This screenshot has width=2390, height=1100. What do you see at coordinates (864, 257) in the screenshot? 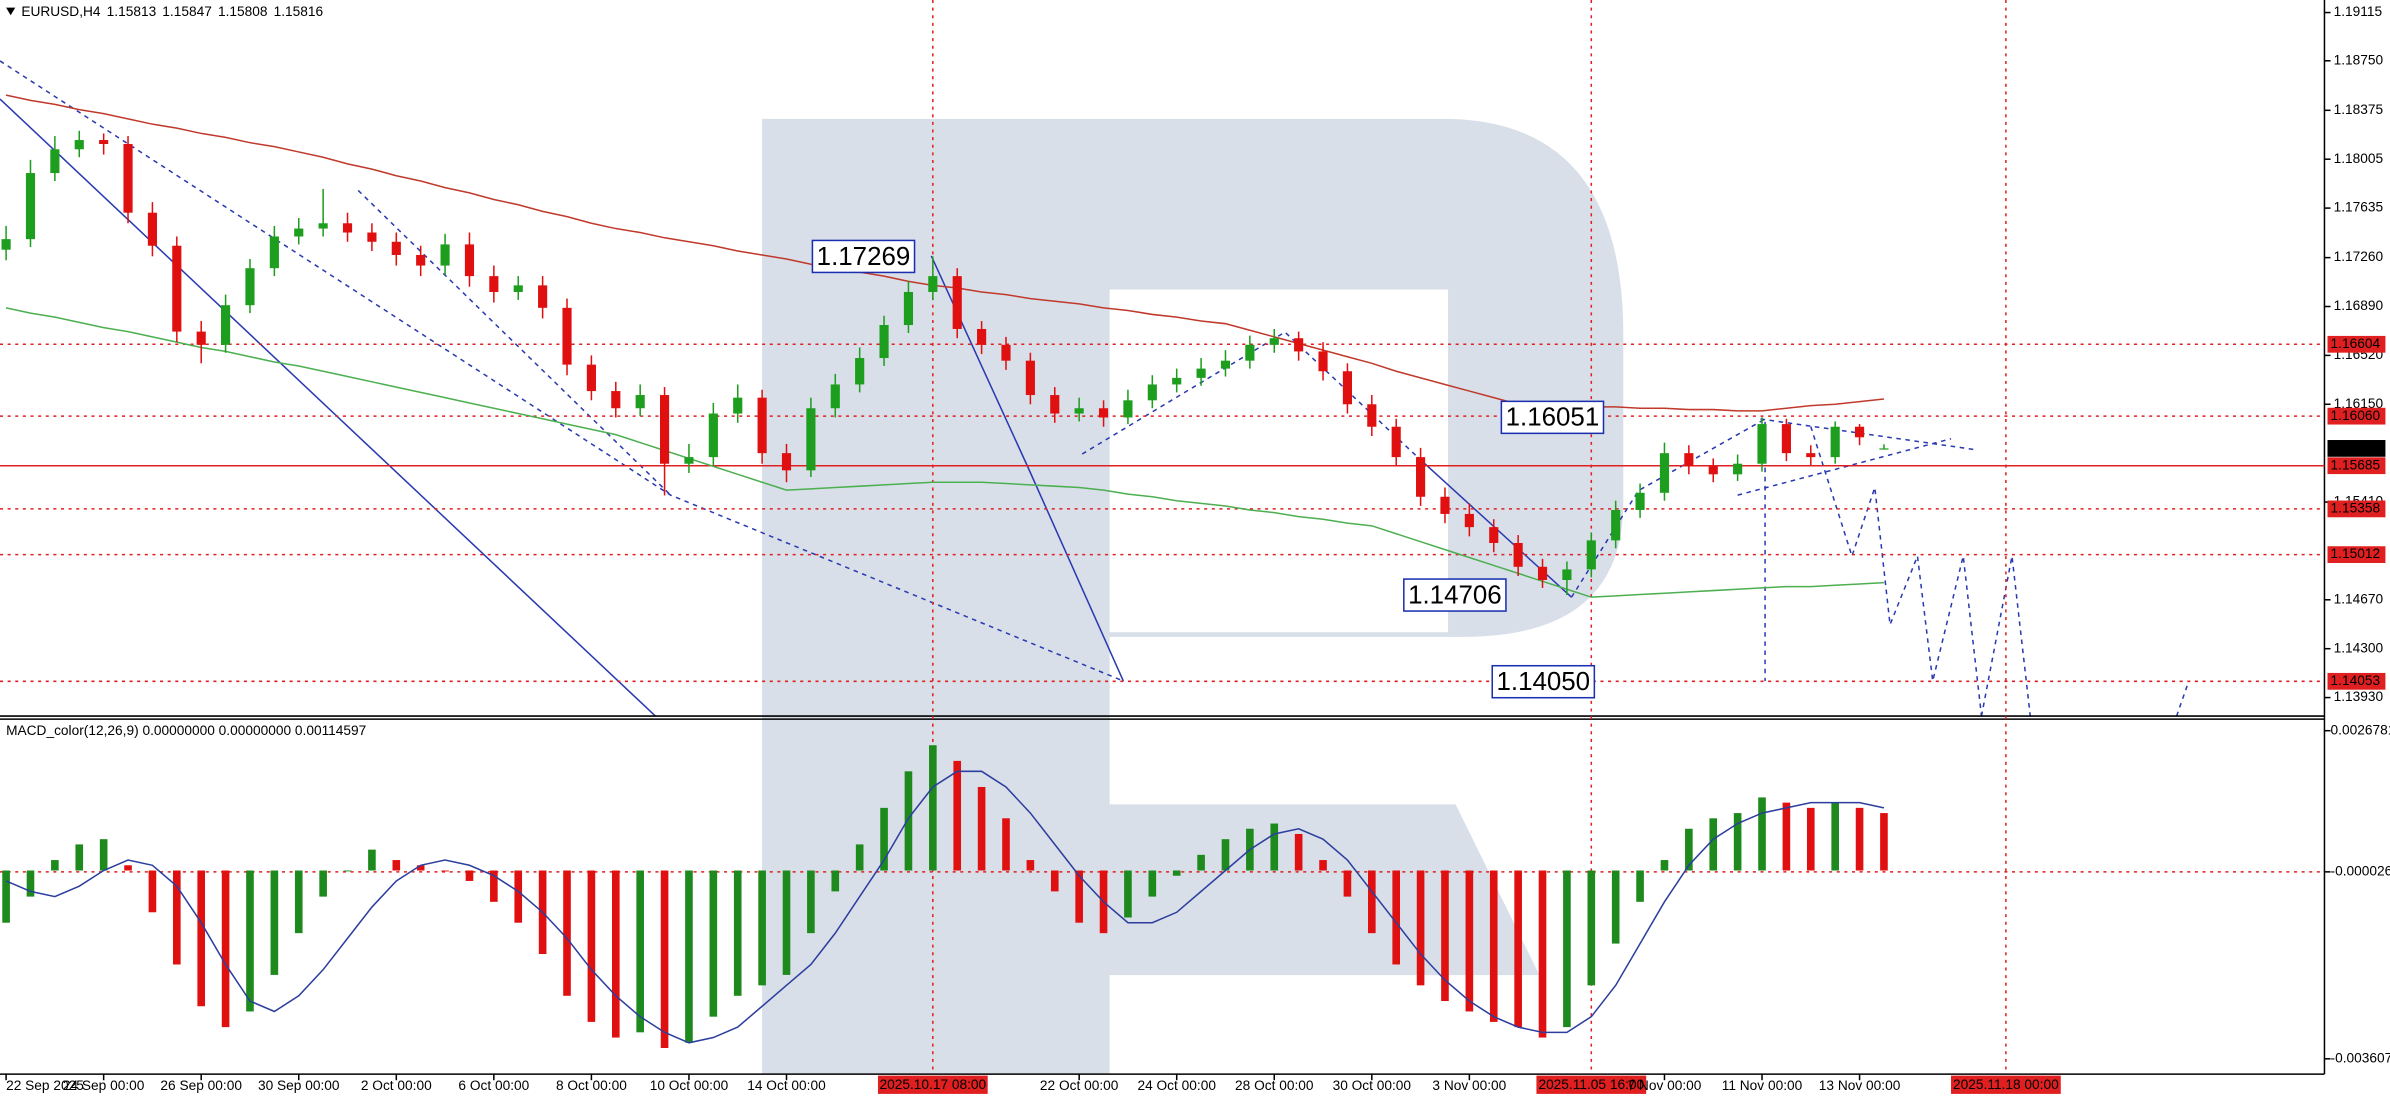
I see `price-annotation: 1.17269` at bounding box center [864, 257].